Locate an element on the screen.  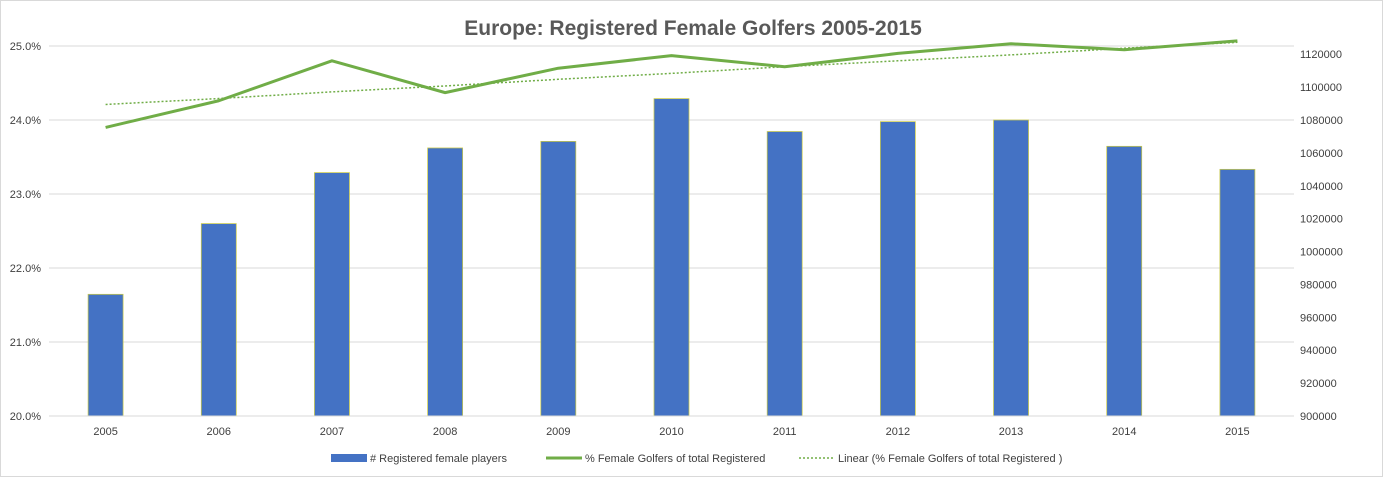
right-tick-label: 1060000 is located at coordinates (1321, 154).